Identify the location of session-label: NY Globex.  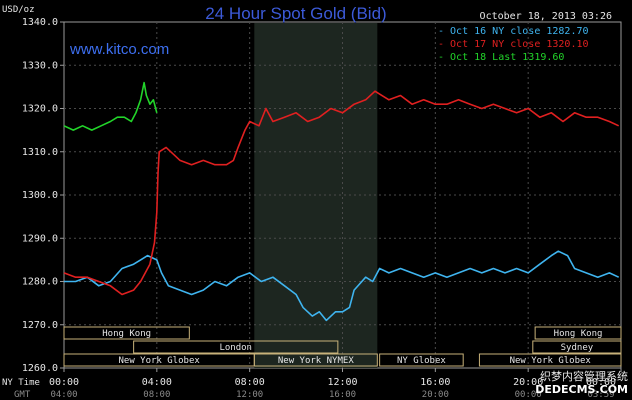
(421, 361).